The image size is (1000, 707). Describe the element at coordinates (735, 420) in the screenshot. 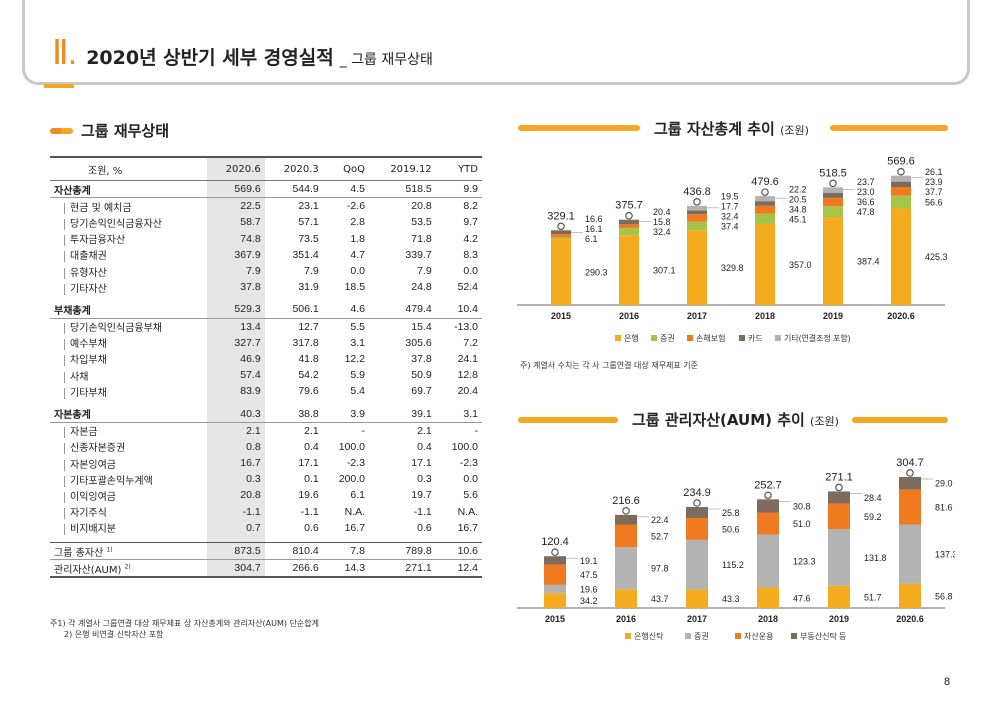

I see `aum-chart-title: 그룹 관리자산(AUM) 추이 (조원)` at that location.